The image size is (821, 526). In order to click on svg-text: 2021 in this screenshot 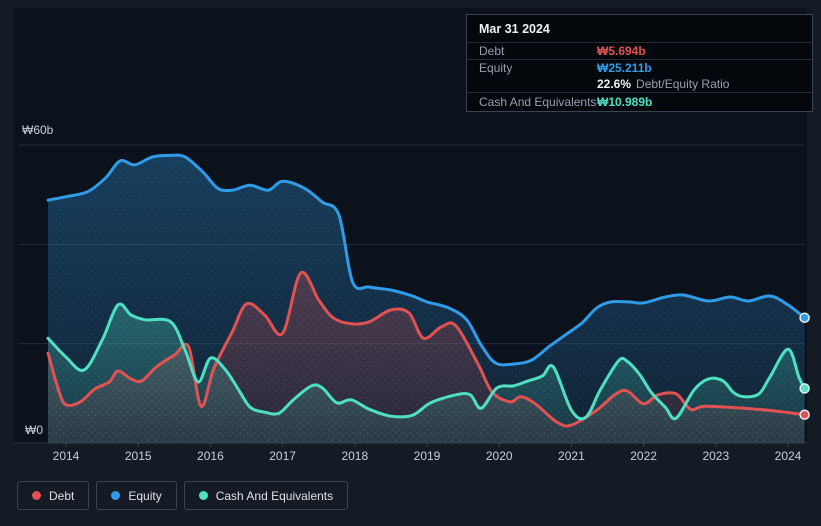, I will do `click(571, 456)`.